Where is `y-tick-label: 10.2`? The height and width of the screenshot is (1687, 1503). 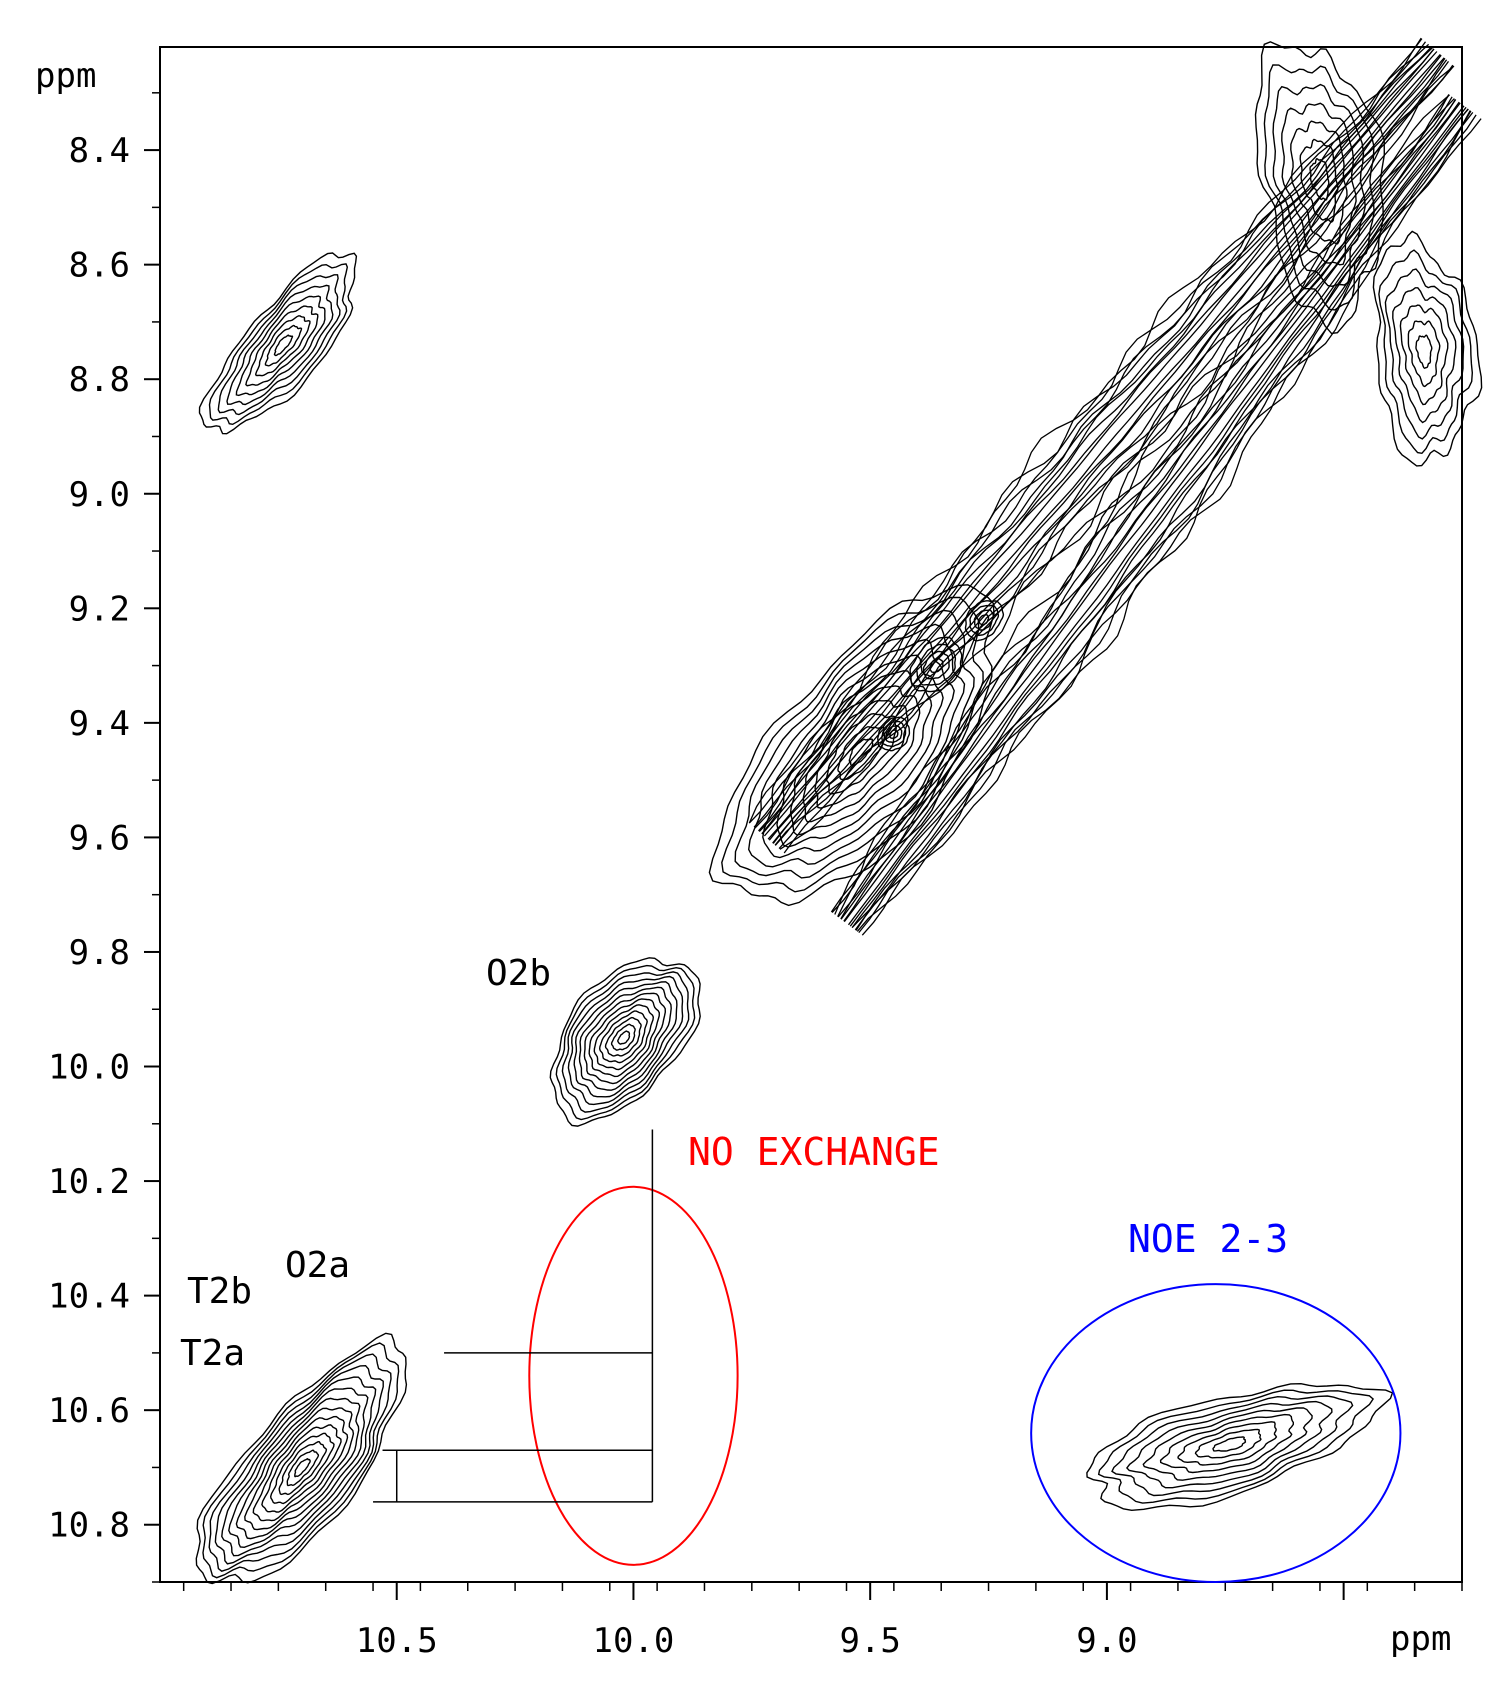 y-tick-label: 10.2 is located at coordinates (89, 1182).